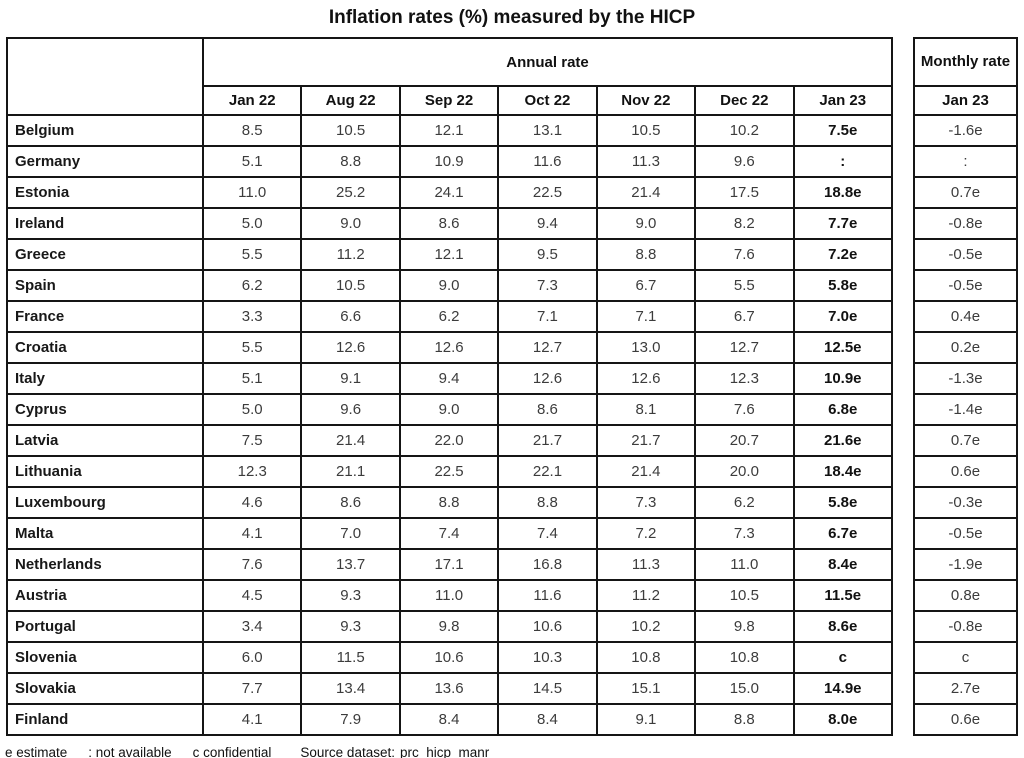 This screenshot has width=1024, height=758. I want to click on source-dataset-label: Source dataset:, so click(347, 751).